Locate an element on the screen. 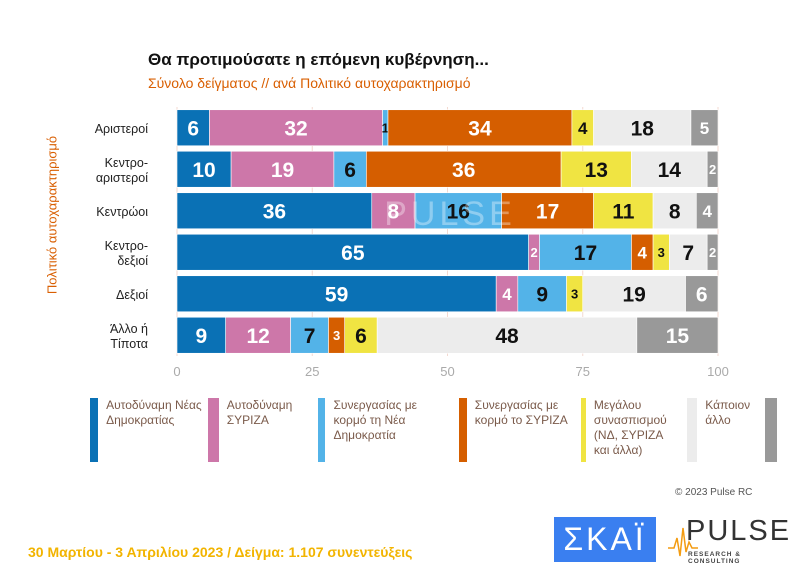 Image resolution: width=794 pixels, height=575 pixels. legend-item: Κάποιον άλλο is located at coordinates (723, 430).